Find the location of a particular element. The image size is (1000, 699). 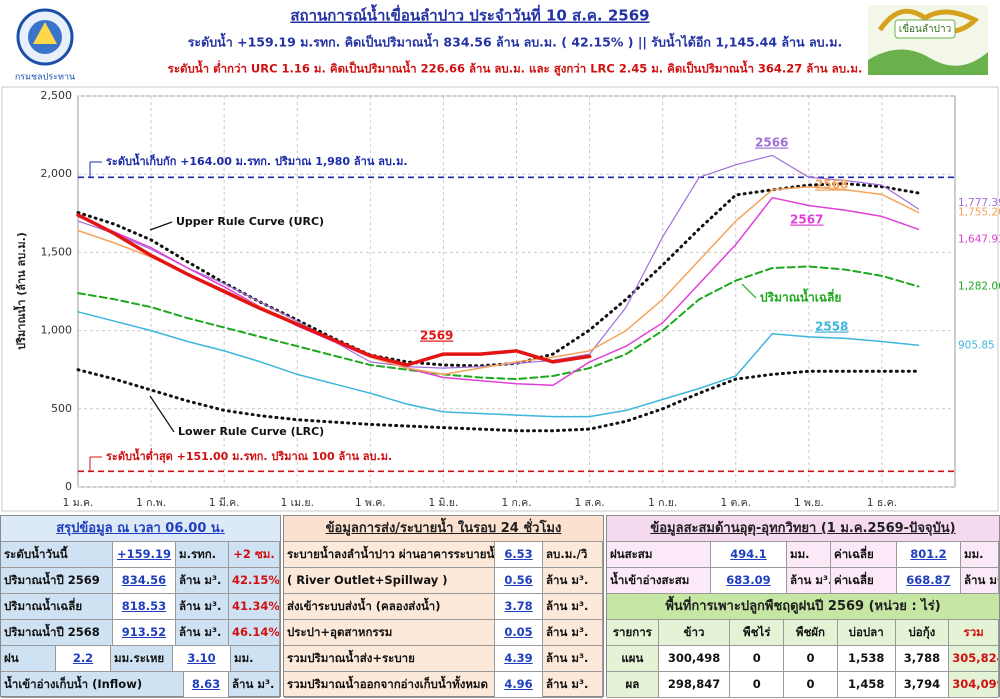

header-bg is located at coordinates (500, 42).